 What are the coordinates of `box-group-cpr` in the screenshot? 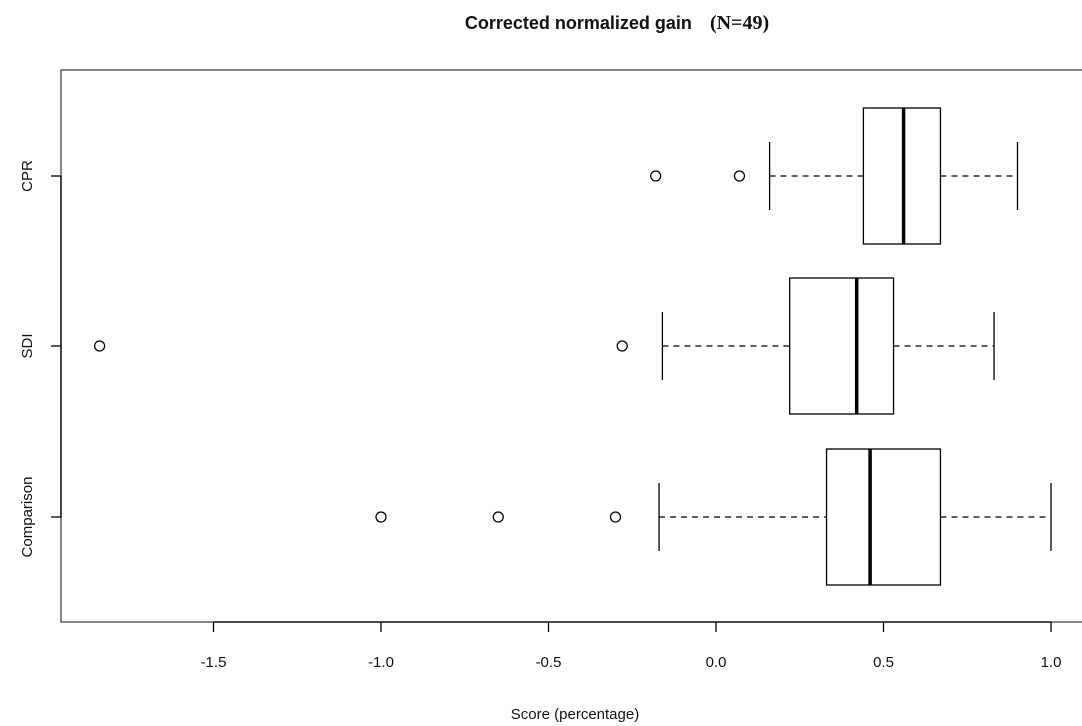 It's located at (834, 176).